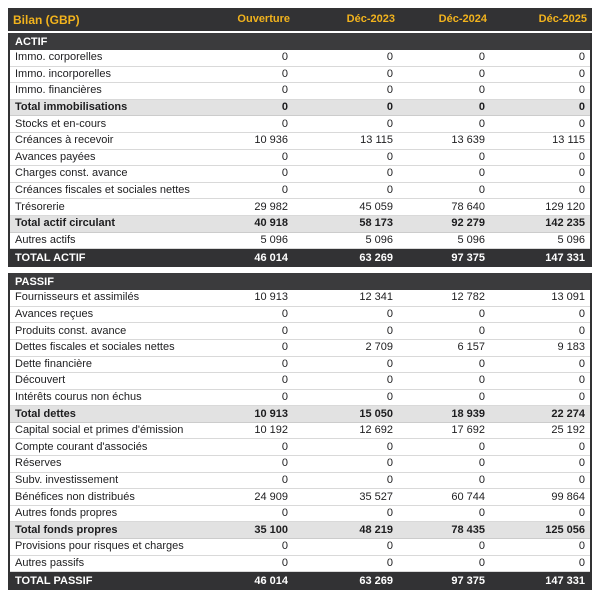  I want to click on row-label: Dette financière, so click(54, 364).